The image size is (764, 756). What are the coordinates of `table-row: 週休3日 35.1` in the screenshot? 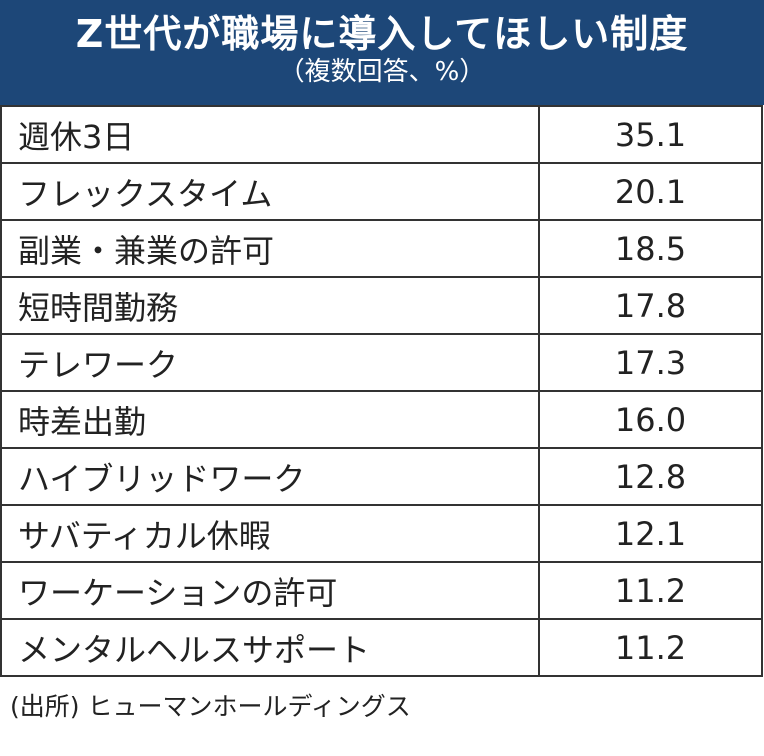 It's located at (381, 134).